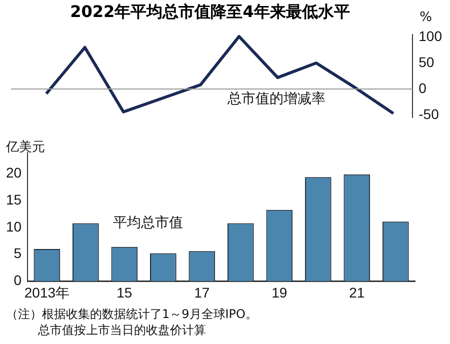 Image resolution: width=450 pixels, height=344 pixels. What do you see at coordinates (280, 292) in the screenshot?
I see `x-tick-label: 19` at bounding box center [280, 292].